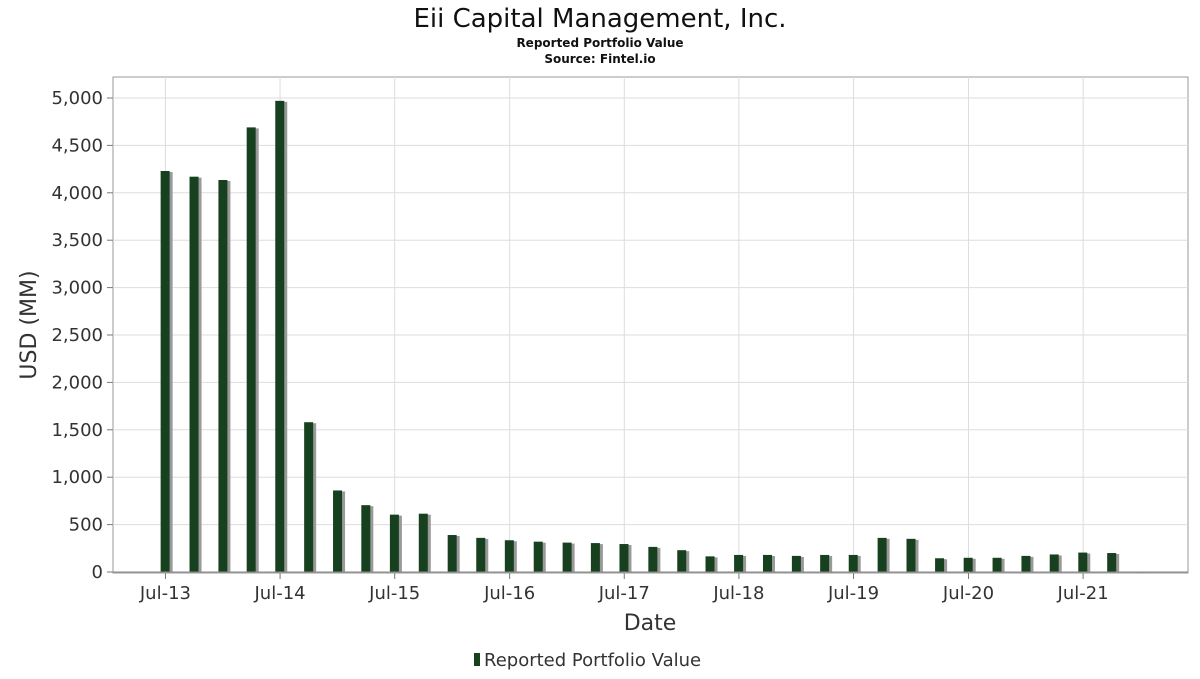 The width and height of the screenshot is (1200, 679). Describe the element at coordinates (280, 593) in the screenshot. I see `x-tick-label: Jul-14` at that location.